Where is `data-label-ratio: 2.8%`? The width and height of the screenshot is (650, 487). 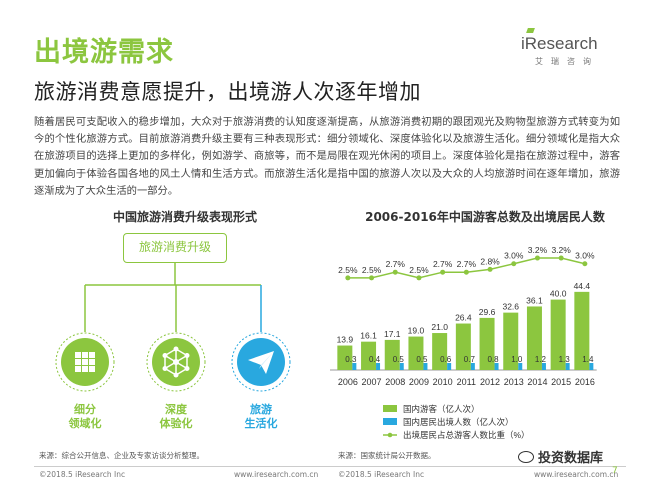 data-label-ratio: 2.8% is located at coordinates (490, 261).